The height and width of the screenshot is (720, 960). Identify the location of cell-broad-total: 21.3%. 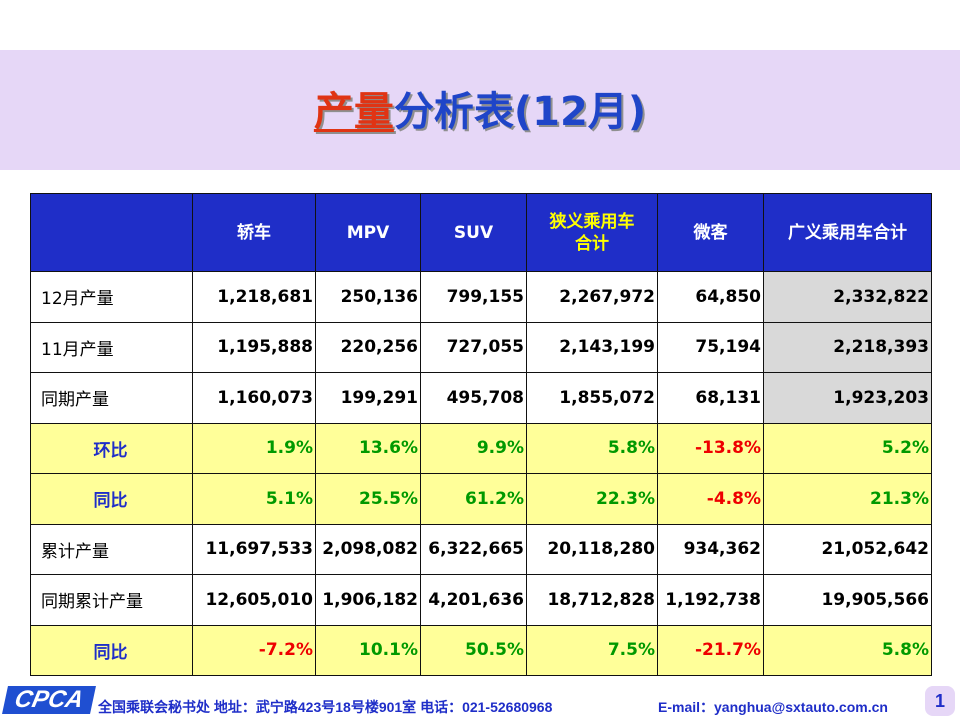
(847, 499).